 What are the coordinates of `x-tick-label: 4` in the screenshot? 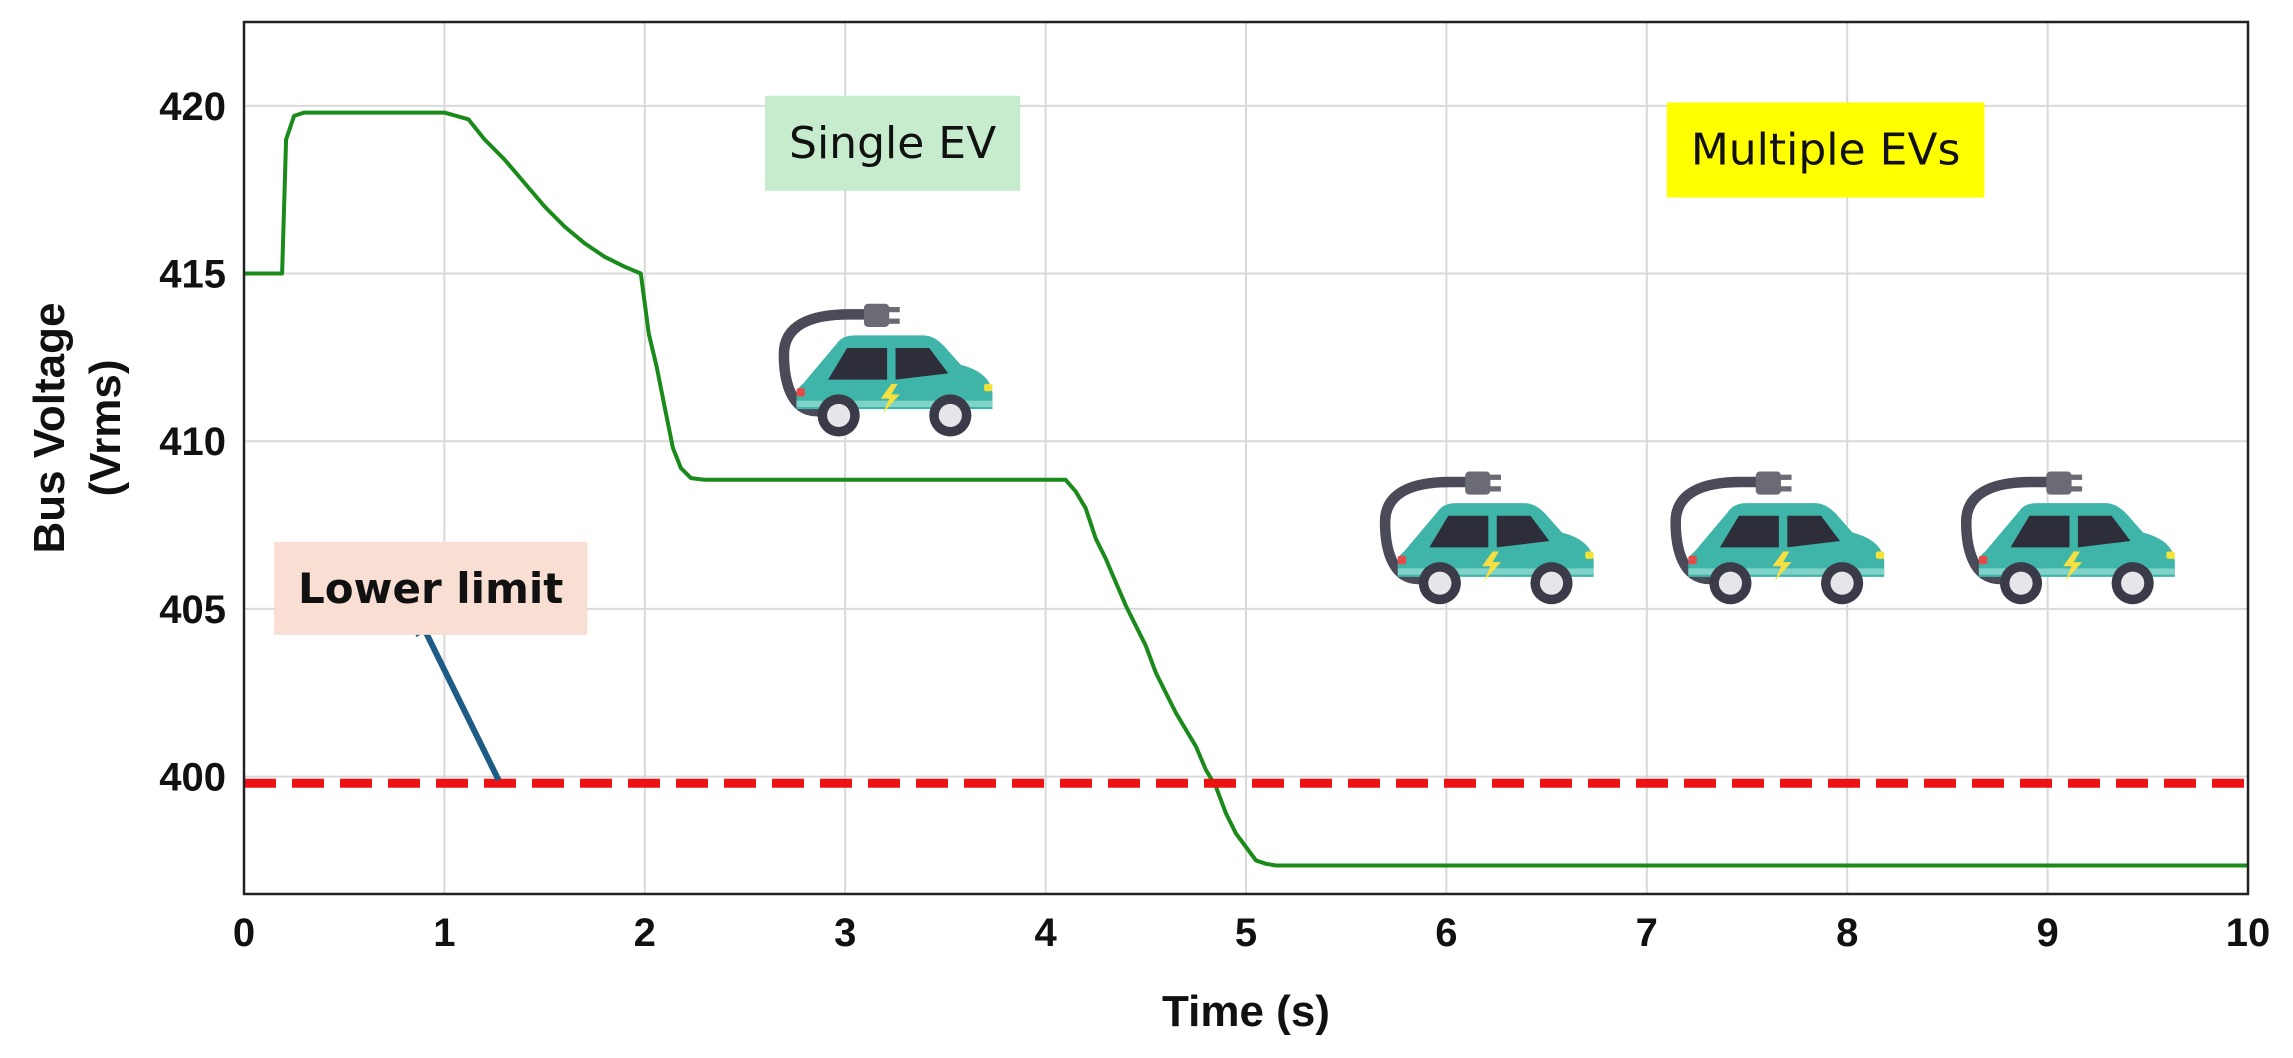 It's located at (1045, 933).